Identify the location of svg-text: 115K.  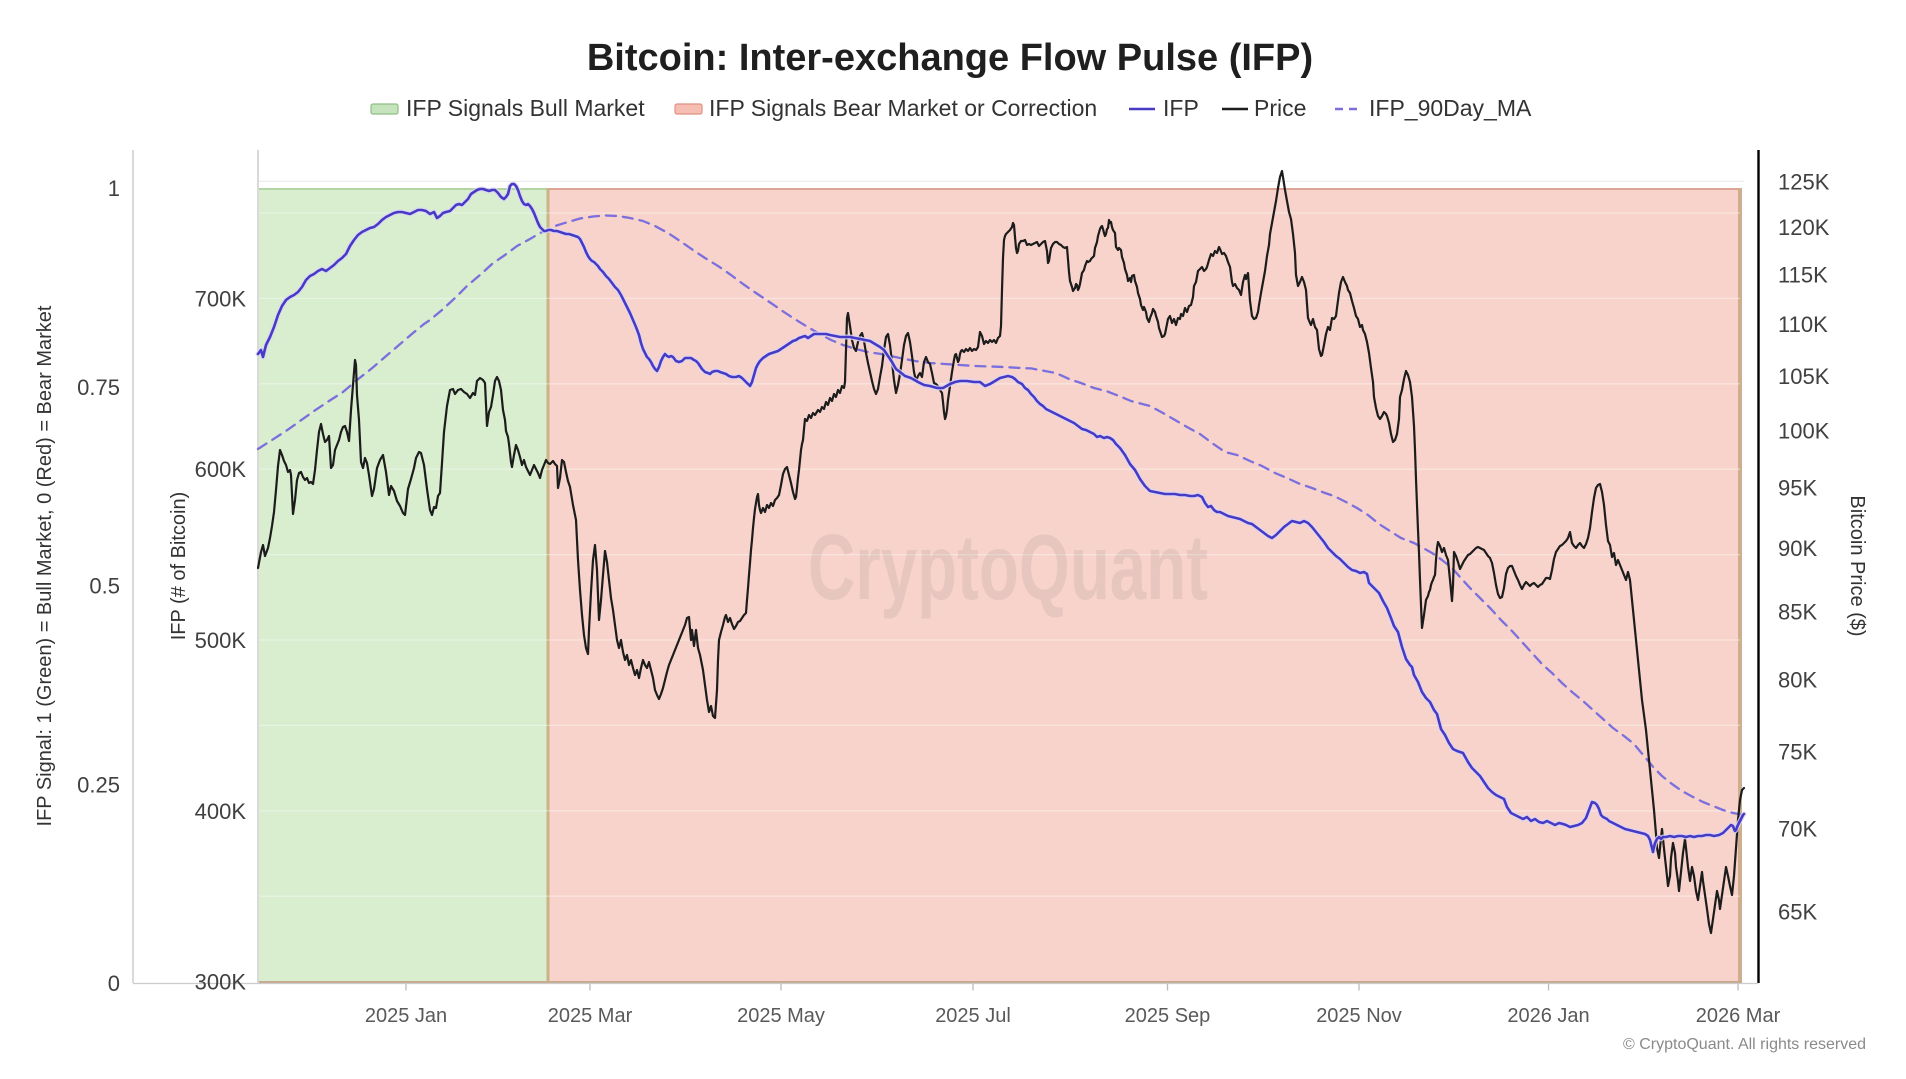
(1803, 274).